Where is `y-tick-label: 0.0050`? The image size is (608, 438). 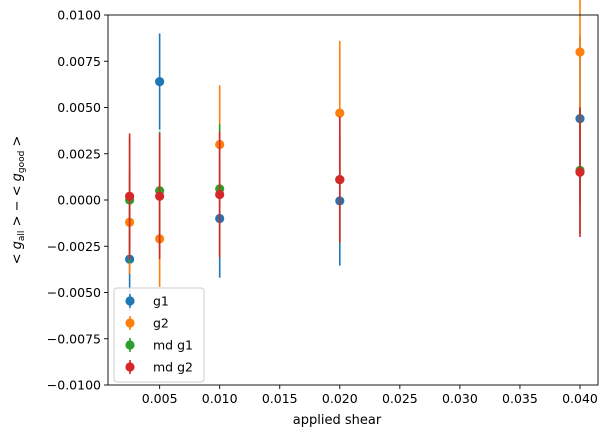
y-tick-label: 0.0050 is located at coordinates (79, 107).